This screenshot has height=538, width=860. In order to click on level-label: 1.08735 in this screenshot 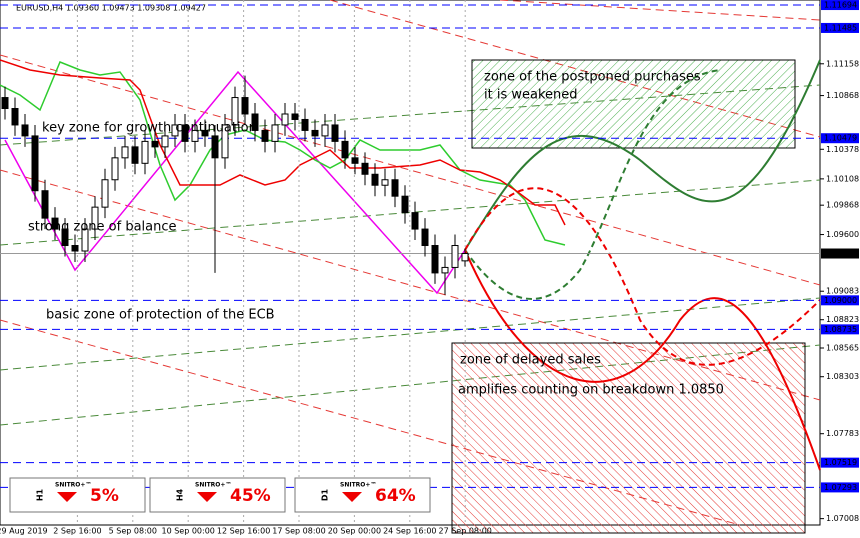, I will do `click(840, 329)`.